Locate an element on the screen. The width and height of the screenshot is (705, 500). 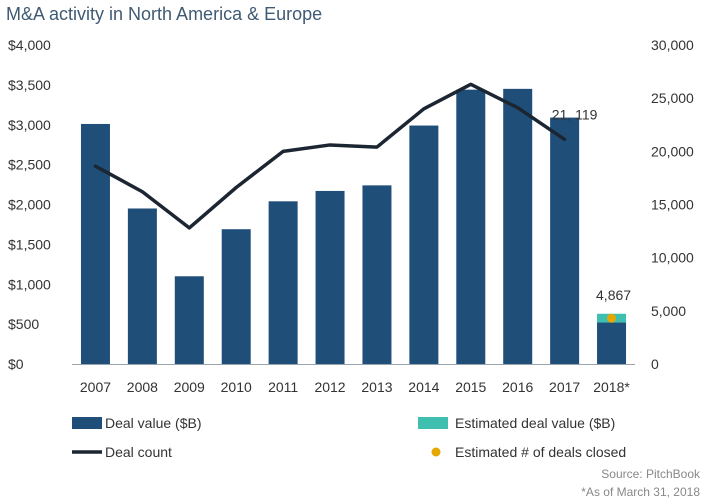
x-tick-label: 2013 is located at coordinates (376, 387).